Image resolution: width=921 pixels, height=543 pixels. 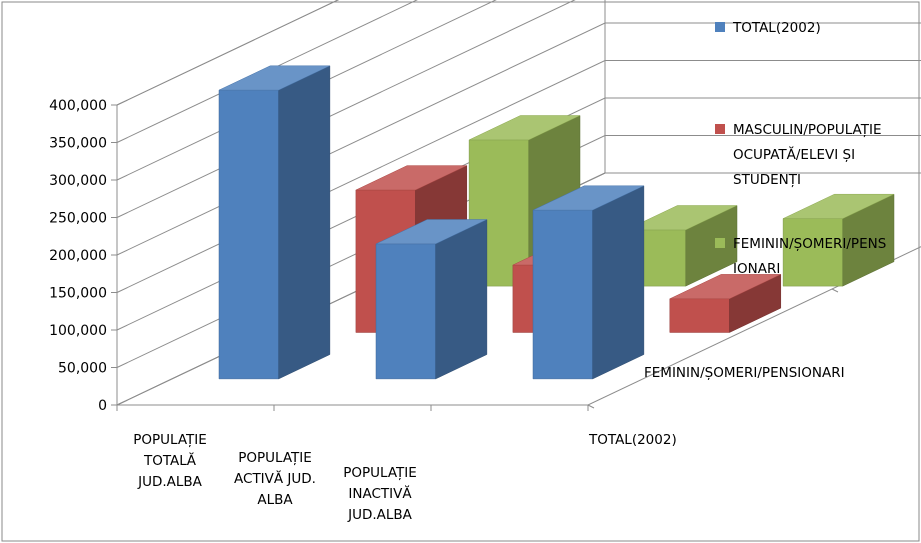 I want to click on y-tick-label: 400,000, so click(x=78, y=106).